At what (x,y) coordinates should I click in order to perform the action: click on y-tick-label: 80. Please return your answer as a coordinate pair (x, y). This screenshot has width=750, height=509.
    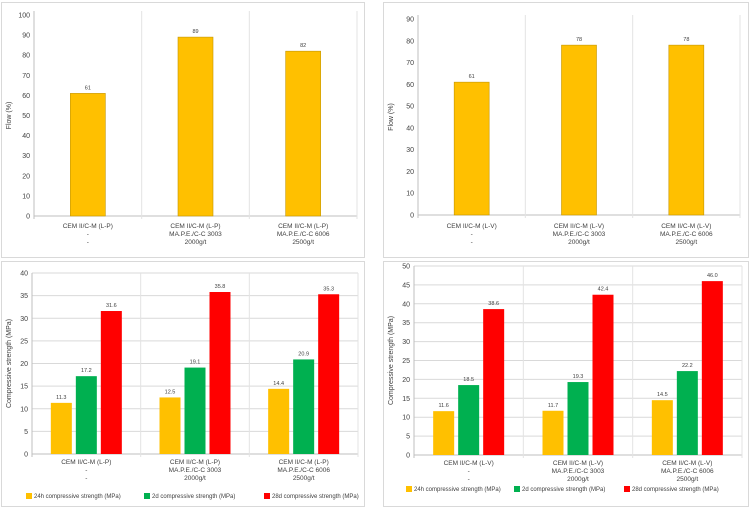
    Looking at the image, I should click on (26, 56).